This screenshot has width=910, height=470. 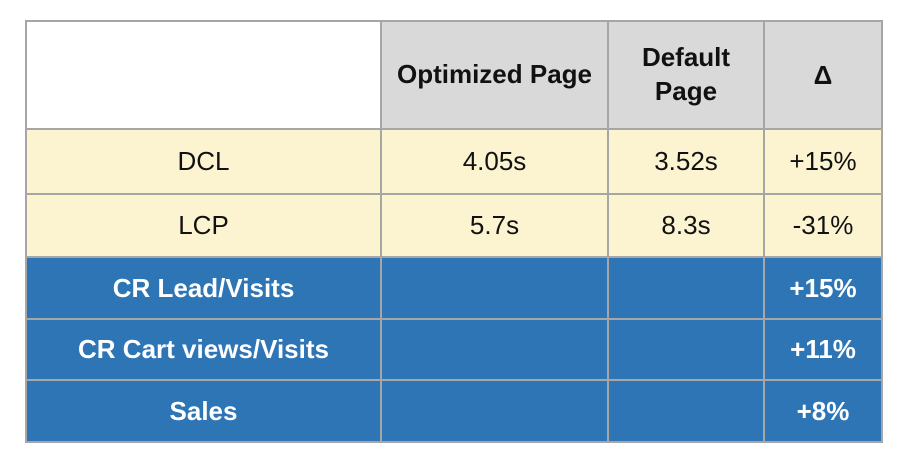 What do you see at coordinates (494, 288) in the screenshot?
I see `cell-cr-lead-optimized` at bounding box center [494, 288].